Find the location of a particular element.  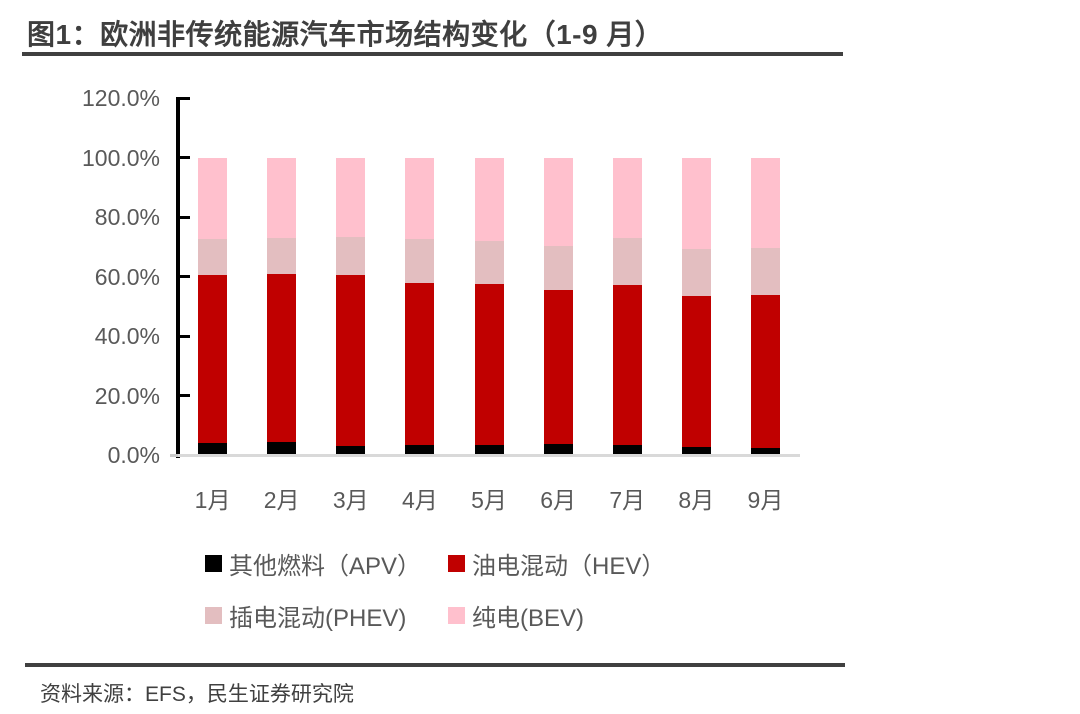

legend-item-apv: 其他燃料（APV） is located at coordinates (326, 563).